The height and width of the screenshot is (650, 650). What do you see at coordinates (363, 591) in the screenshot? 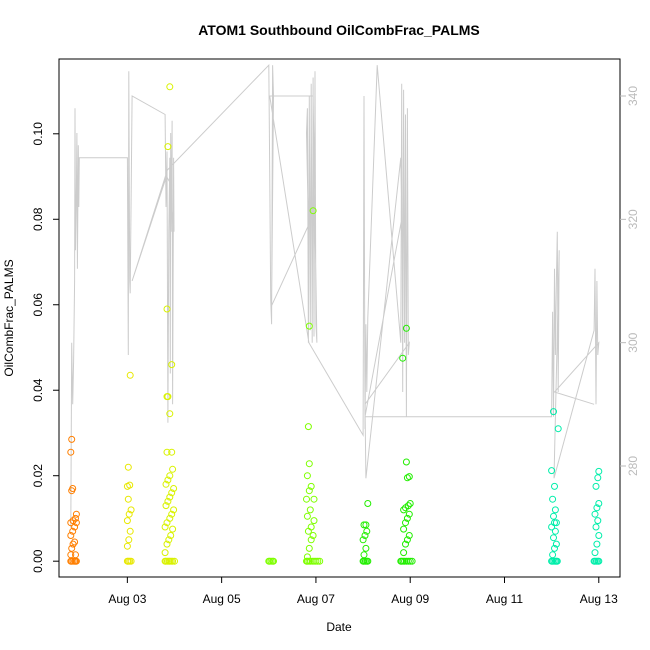
I see `x-axis: Aug 03 Aug 05 Aug 07 Aug 09 Aug 11 Aug 13` at bounding box center [363, 591].